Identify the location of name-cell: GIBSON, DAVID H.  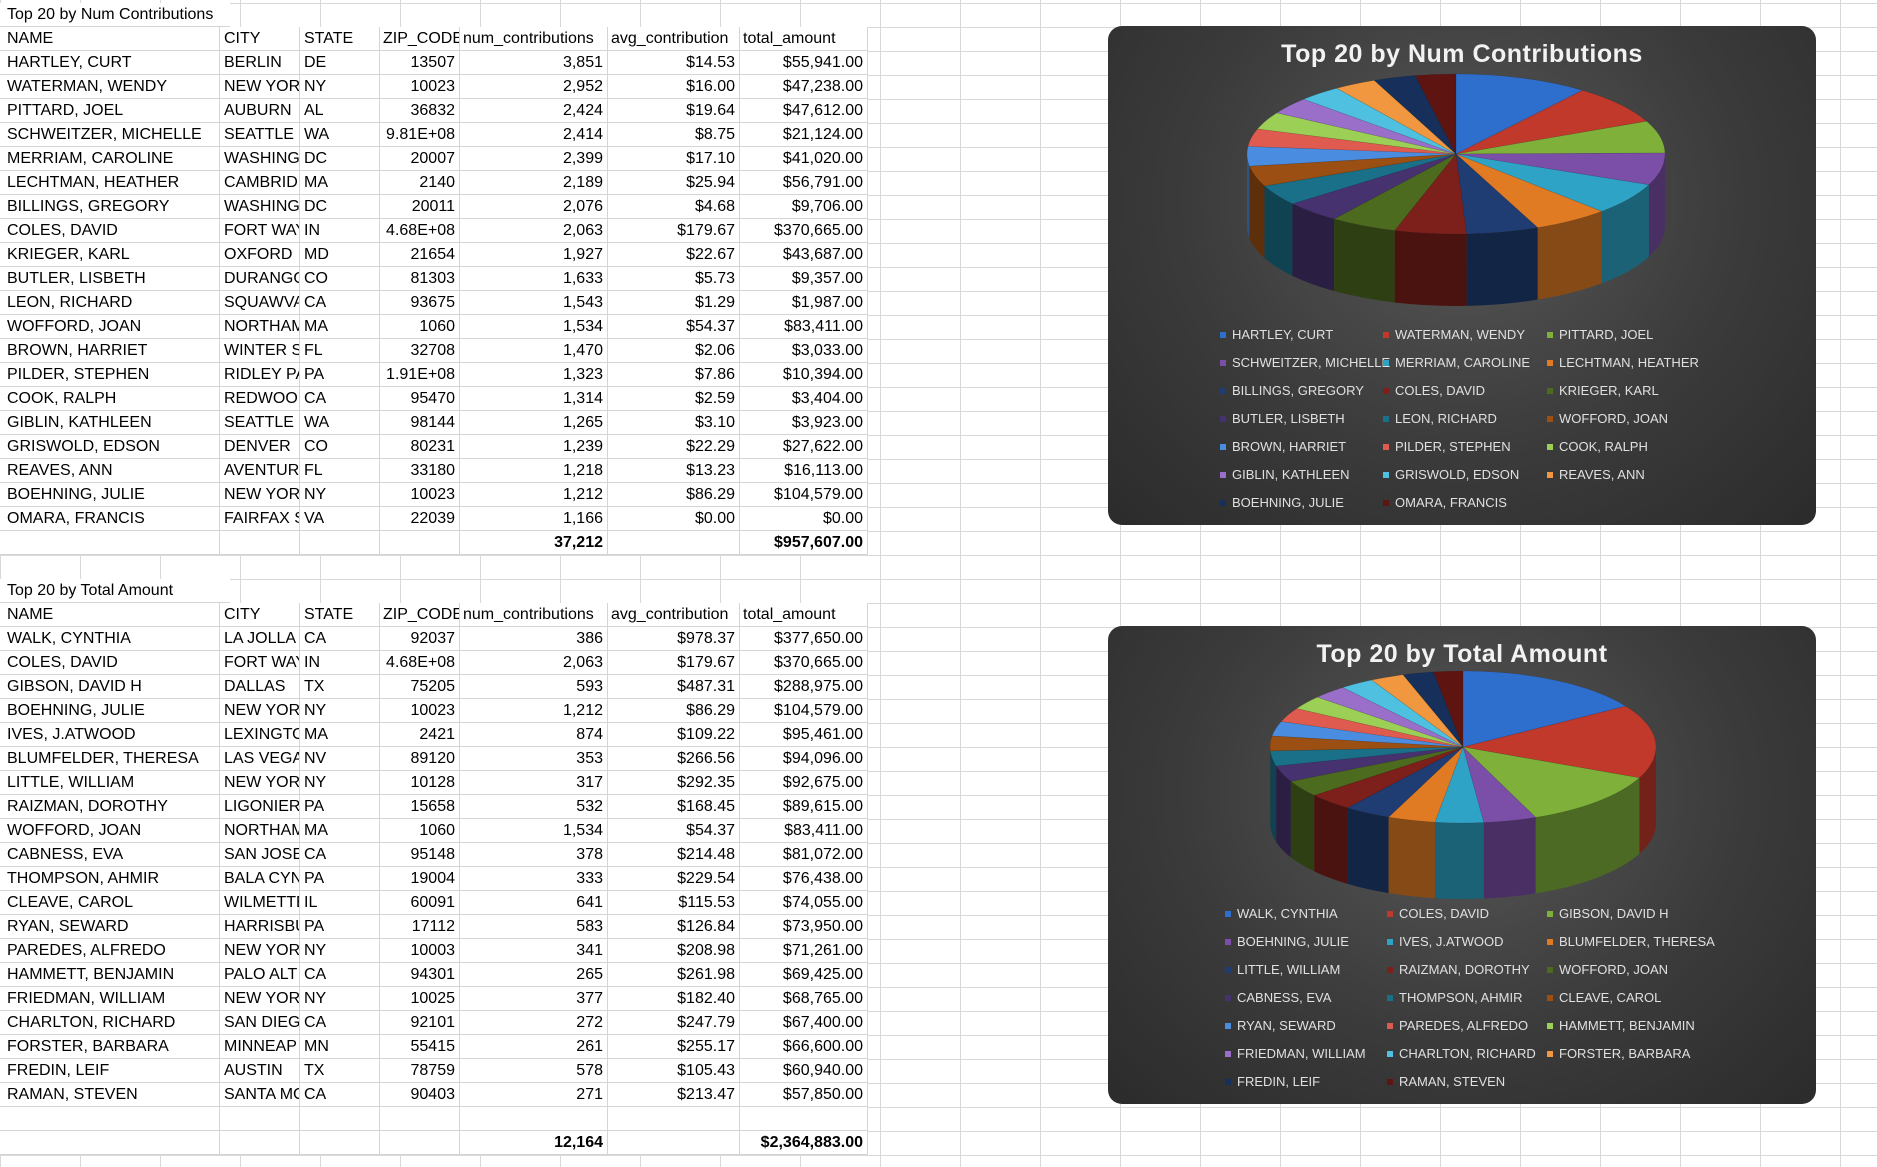
(110, 687).